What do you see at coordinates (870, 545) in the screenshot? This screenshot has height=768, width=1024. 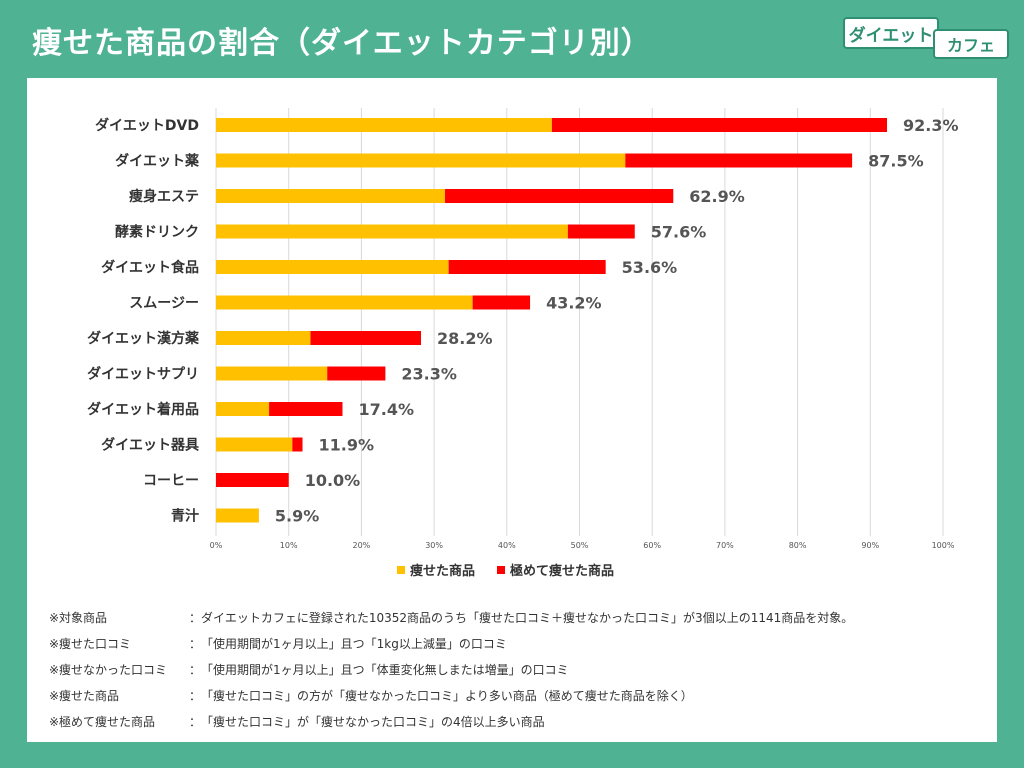 I see `x-tick-label: 90%` at bounding box center [870, 545].